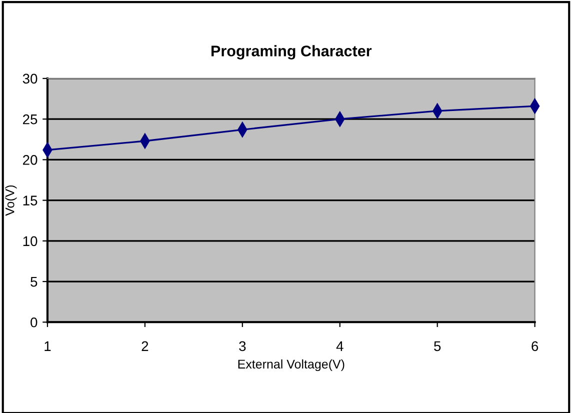 Image resolution: width=572 pixels, height=413 pixels. I want to click on x-tick-label: 6, so click(535, 346).